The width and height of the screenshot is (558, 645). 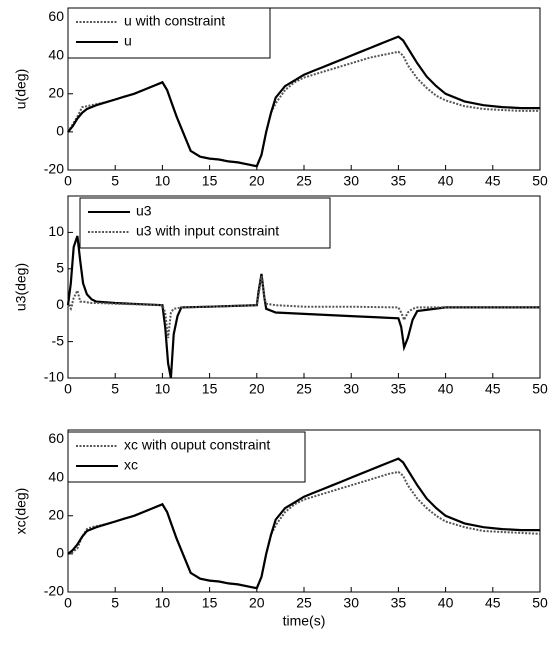 What do you see at coordinates (54, 377) in the screenshot?
I see `y-tick-label: -10` at bounding box center [54, 377].